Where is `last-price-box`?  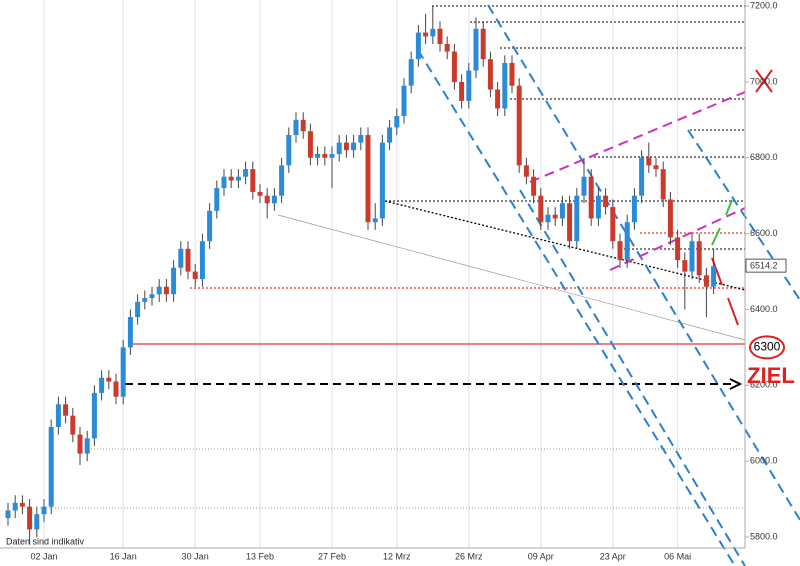
last-price-box is located at coordinates (766, 265).